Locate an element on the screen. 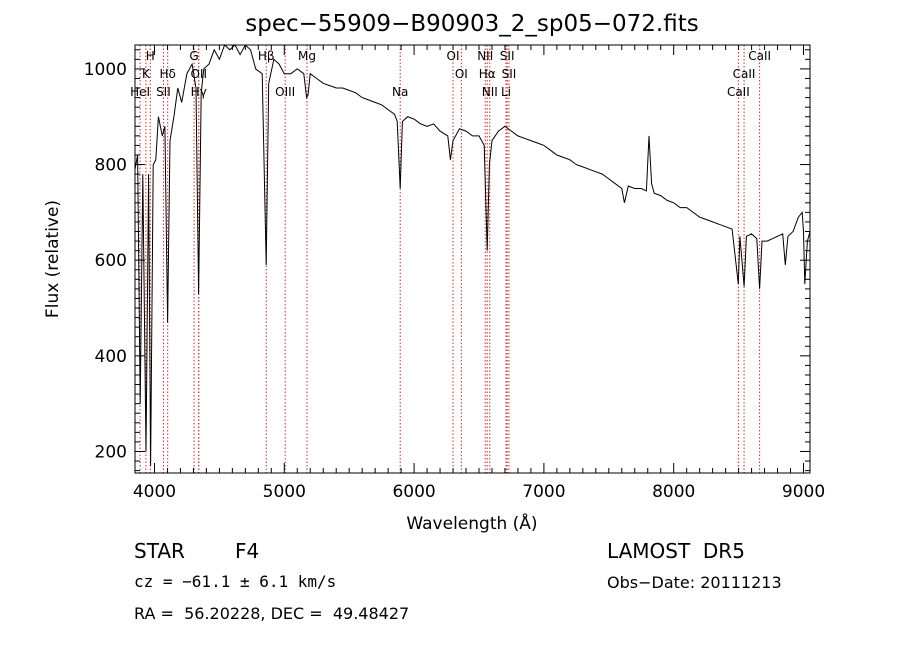 This screenshot has width=900, height=649. x-tick-label: 4000 is located at coordinates (154, 492).